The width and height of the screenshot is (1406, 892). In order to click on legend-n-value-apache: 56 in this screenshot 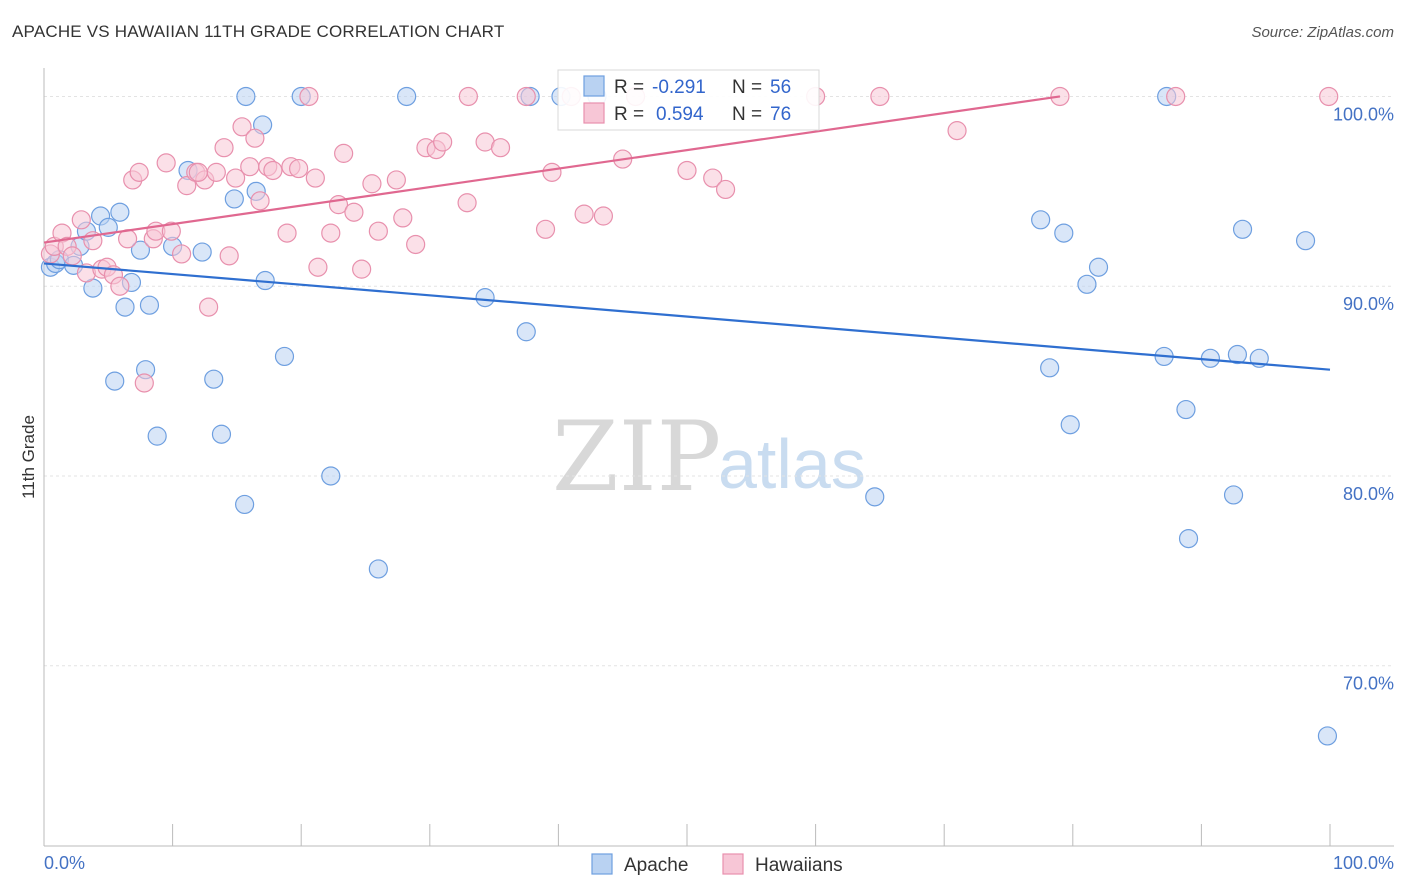, I will do `click(780, 87)`.